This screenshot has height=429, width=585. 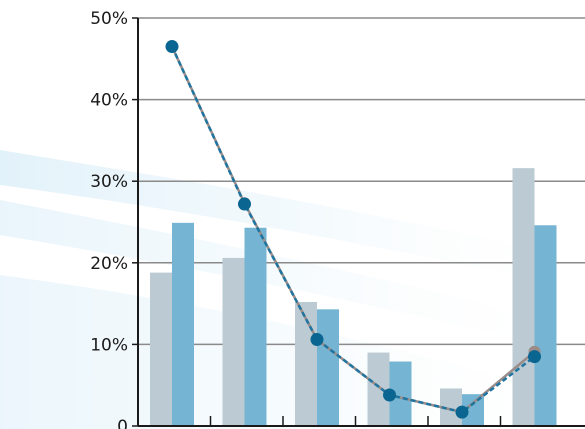 I want to click on tick-labels: 0 10% 20% 30% 40% 50%, so click(x=109, y=219).